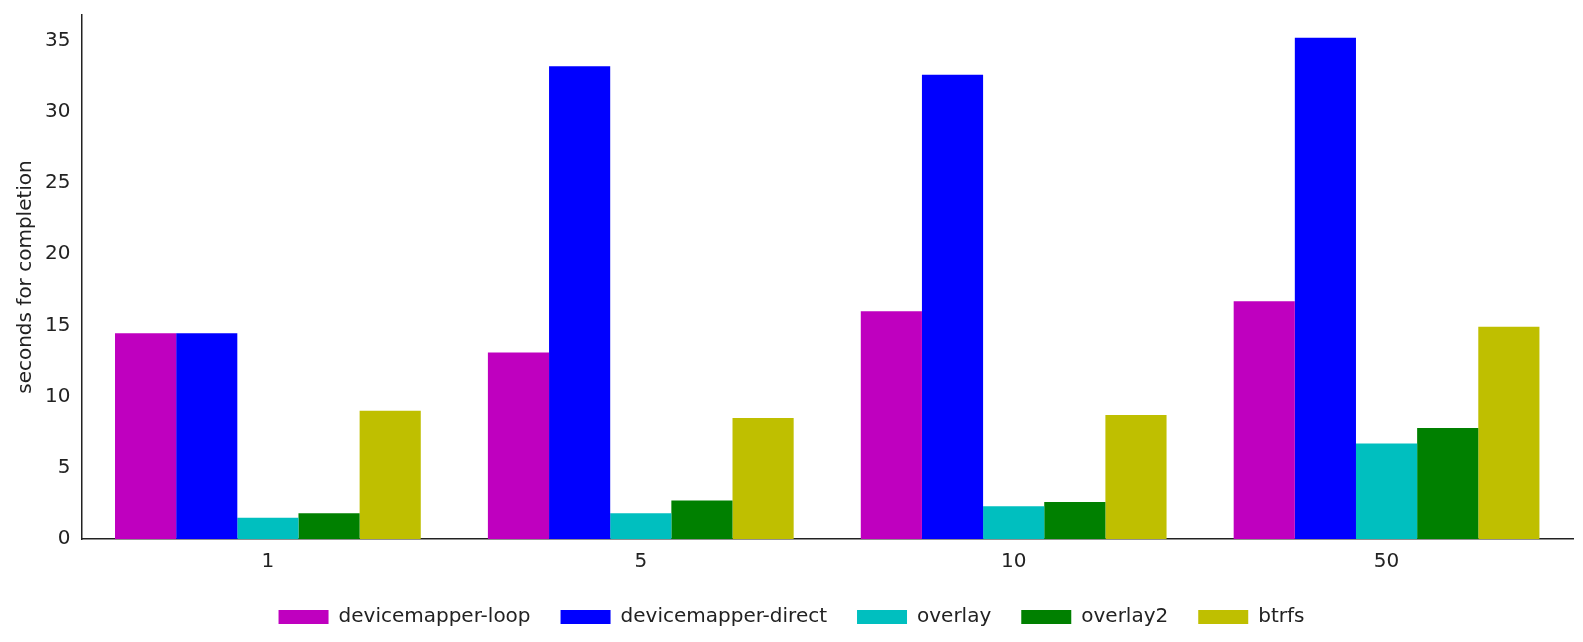 This screenshot has height=642, width=1583. Describe the element at coordinates (58, 394) in the screenshot. I see `y-tick-label: 10` at that location.